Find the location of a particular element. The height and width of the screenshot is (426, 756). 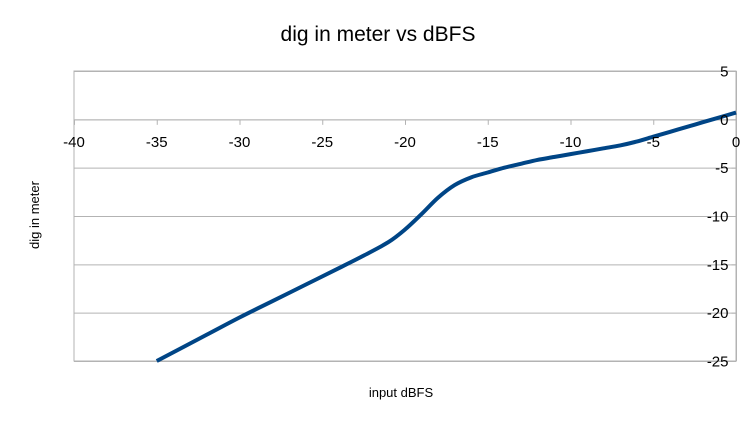

x-tick-label: -35 is located at coordinates (157, 142).